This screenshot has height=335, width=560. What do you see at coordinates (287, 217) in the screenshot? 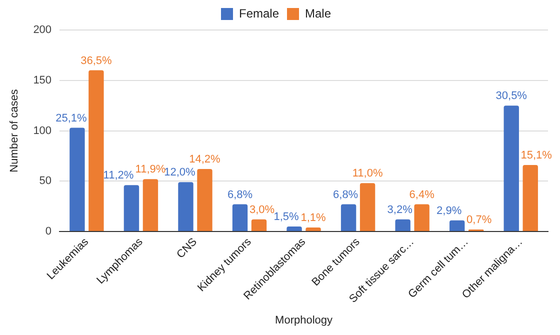
I see `annotation: 1,5%` at bounding box center [287, 217].